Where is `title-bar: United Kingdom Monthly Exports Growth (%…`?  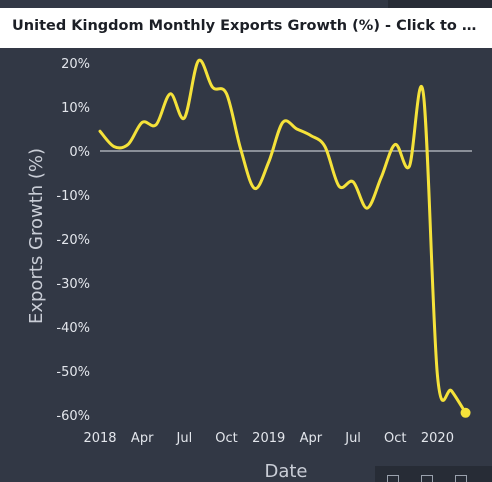
title-bar: United Kingdom Monthly Exports Growth (%… is located at coordinates (246, 28).